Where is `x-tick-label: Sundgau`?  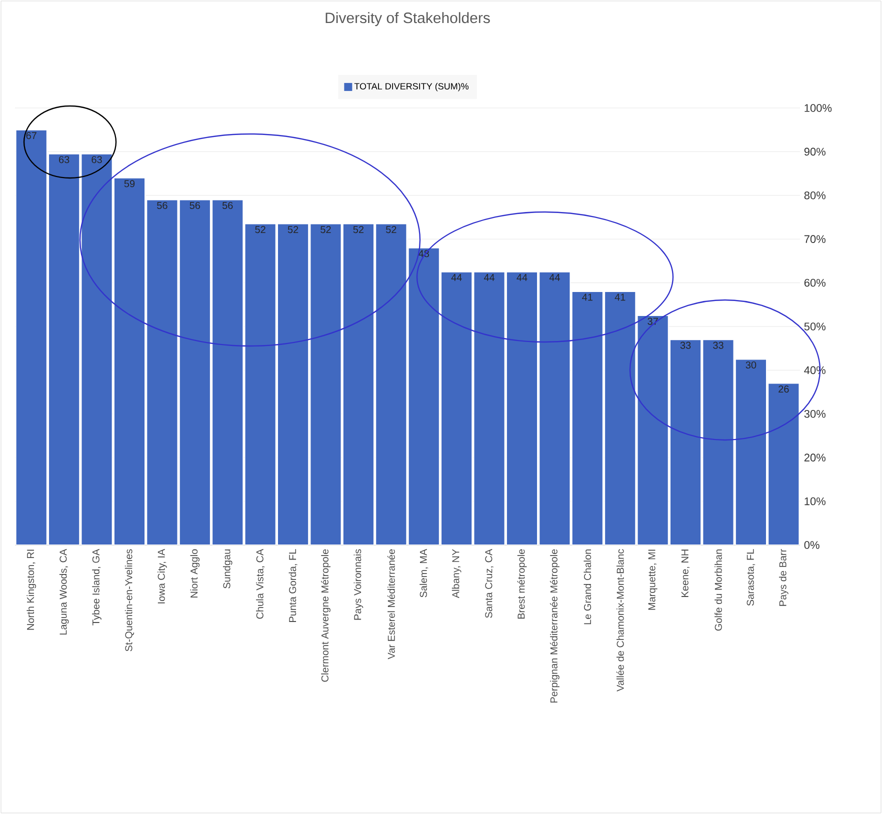 x-tick-label: Sundgau is located at coordinates (227, 569).